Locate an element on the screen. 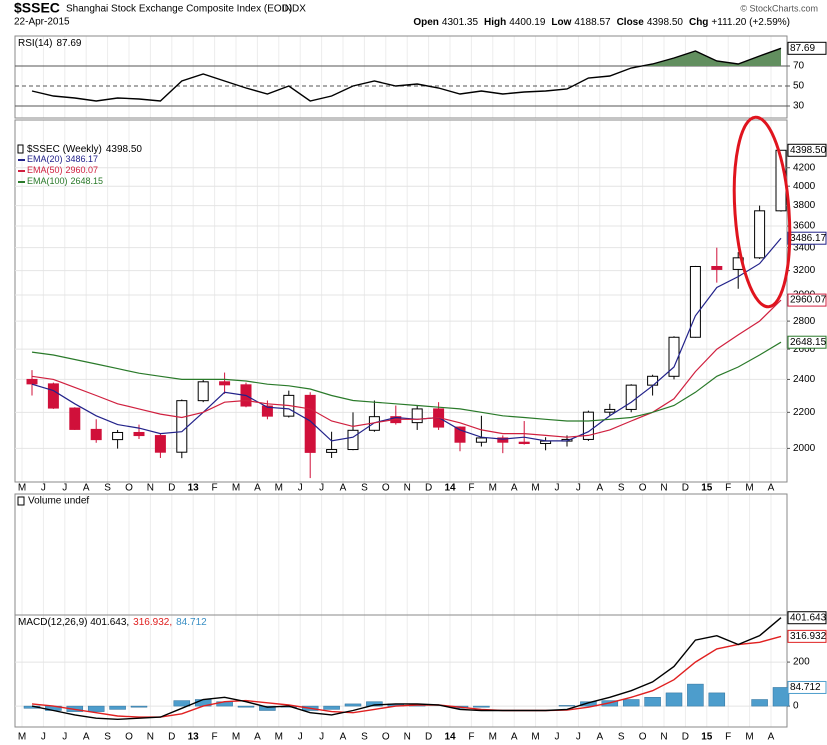  exchange: INDX is located at coordinates (294, 9).